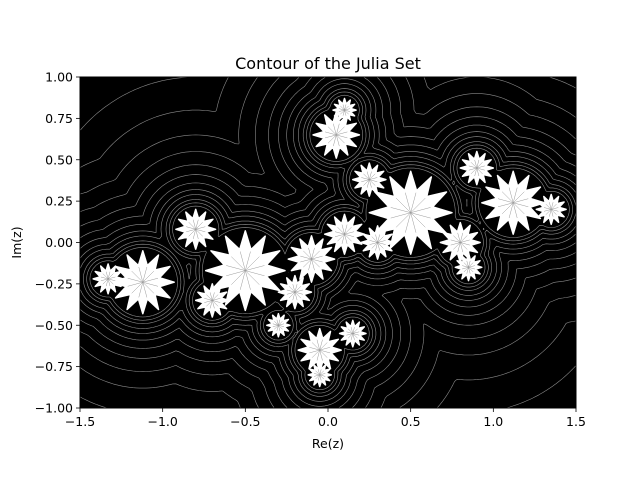 The height and width of the screenshot is (480, 640). Describe the element at coordinates (576, 421) in the screenshot. I see `x-tick-label: 1.5` at that location.